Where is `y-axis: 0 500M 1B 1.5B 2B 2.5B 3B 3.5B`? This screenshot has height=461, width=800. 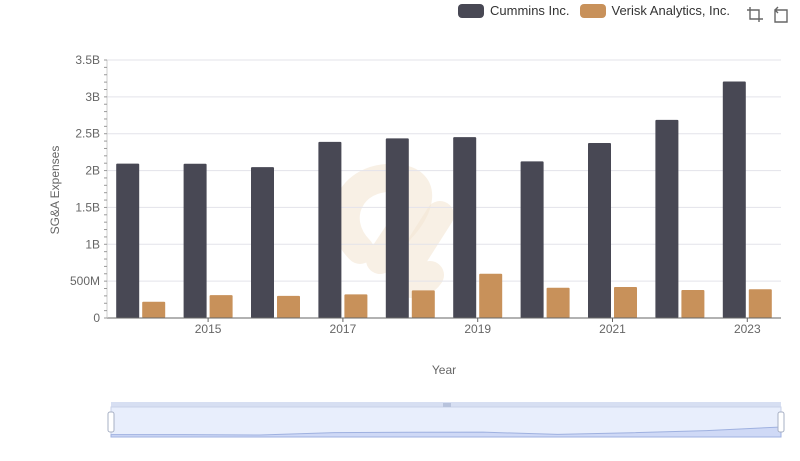
y-axis: 0 500M 1B 1.5B 2B 2.5B 3B 3.5B is located at coordinates (89, 189).